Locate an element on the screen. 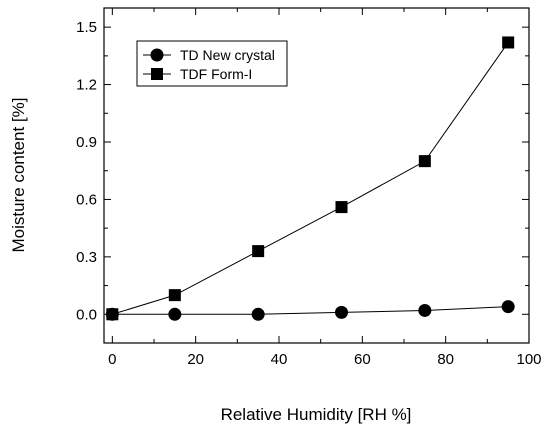 The width and height of the screenshot is (550, 442). legend-label-tdf-form-i: TDF Form-I is located at coordinates (216, 74).